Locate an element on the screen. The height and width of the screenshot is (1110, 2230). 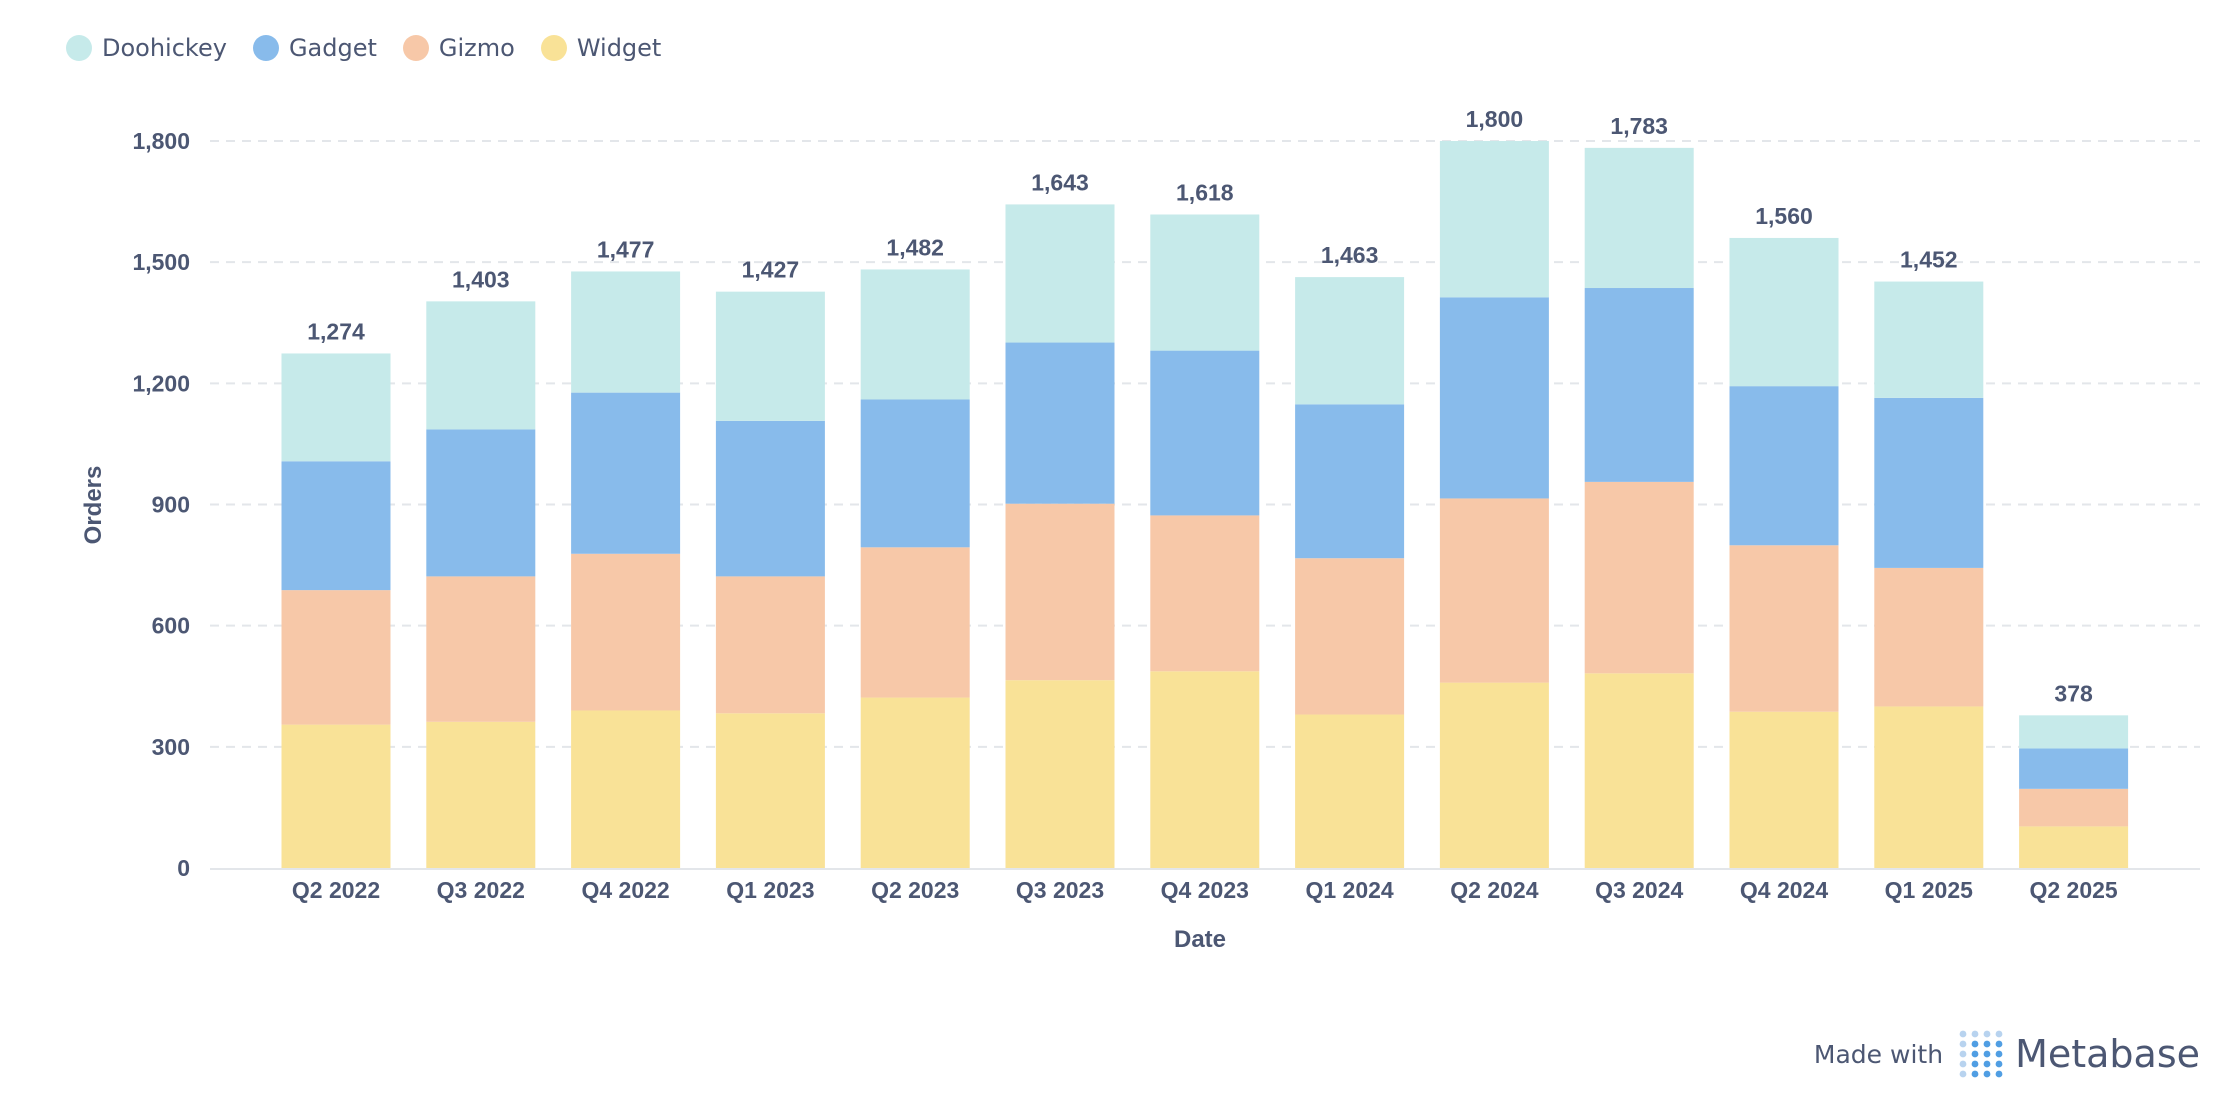
legend: Doohickey Gadget Gizmo Widget is located at coordinates (376, 48).